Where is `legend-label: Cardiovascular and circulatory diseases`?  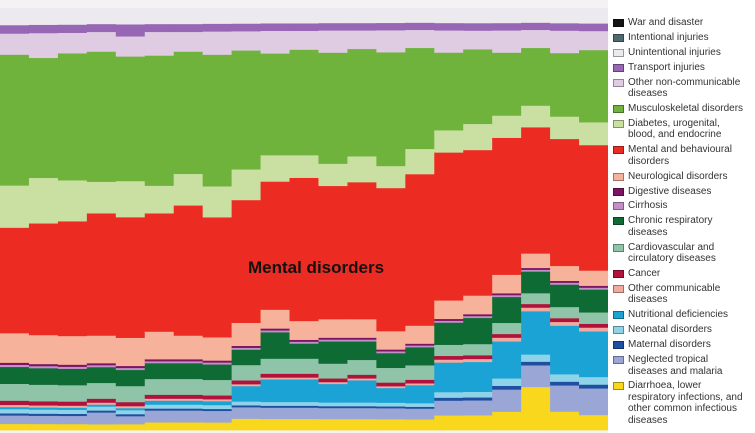
legend-label: Cardiovascular and circulatory diseases is located at coordinates (672, 253).